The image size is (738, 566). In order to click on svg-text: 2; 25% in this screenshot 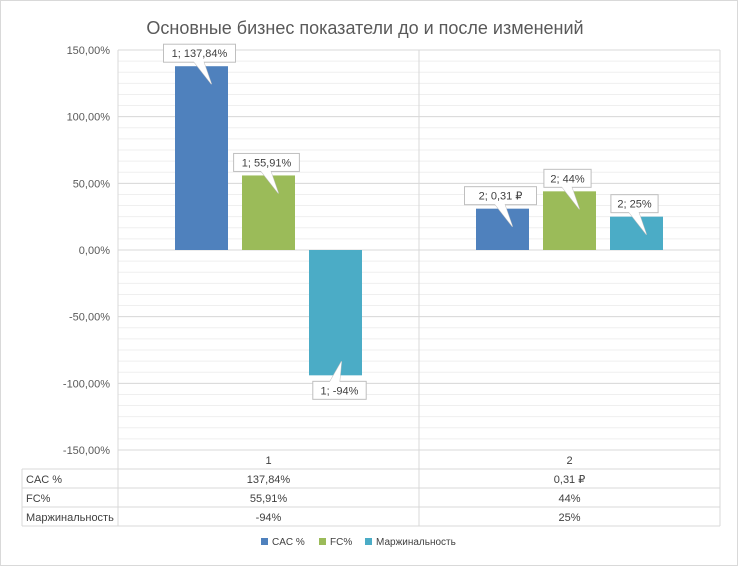, I will do `click(634, 205)`.